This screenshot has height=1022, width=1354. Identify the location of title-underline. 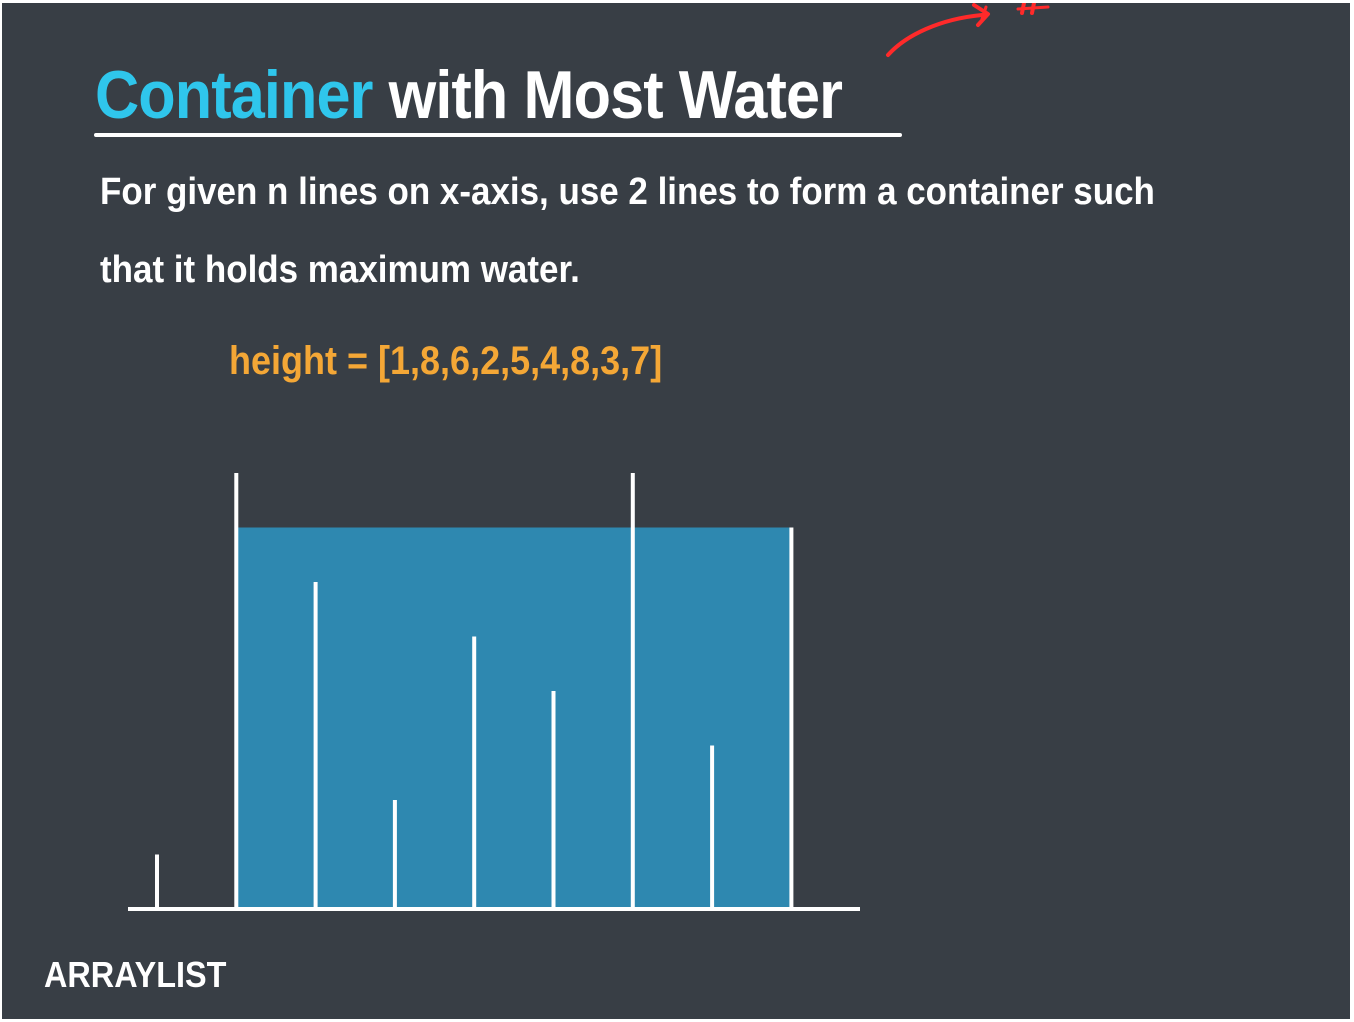
(498, 135).